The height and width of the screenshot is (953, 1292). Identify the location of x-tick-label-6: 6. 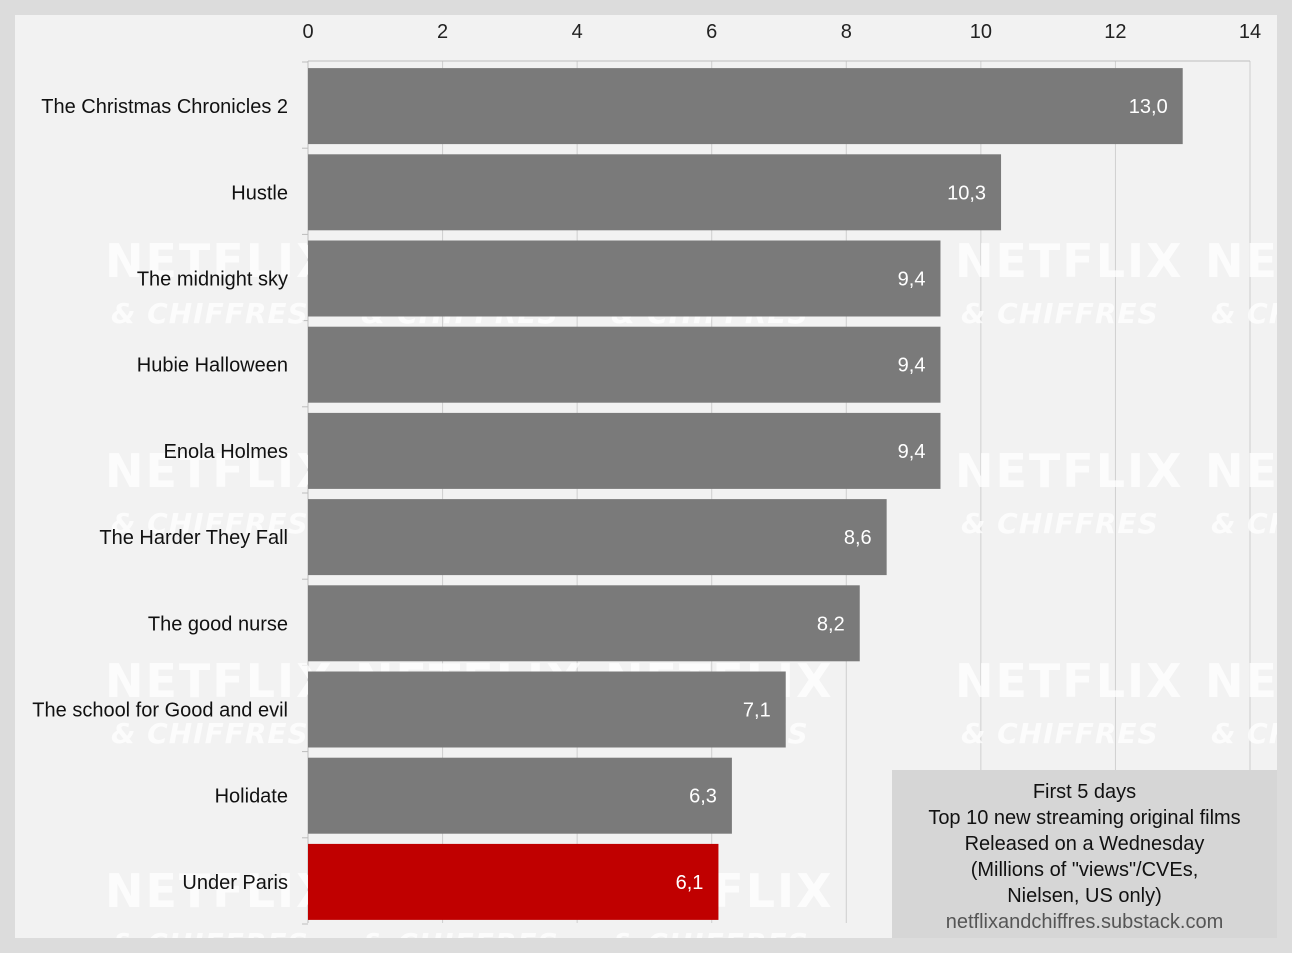
(711, 32).